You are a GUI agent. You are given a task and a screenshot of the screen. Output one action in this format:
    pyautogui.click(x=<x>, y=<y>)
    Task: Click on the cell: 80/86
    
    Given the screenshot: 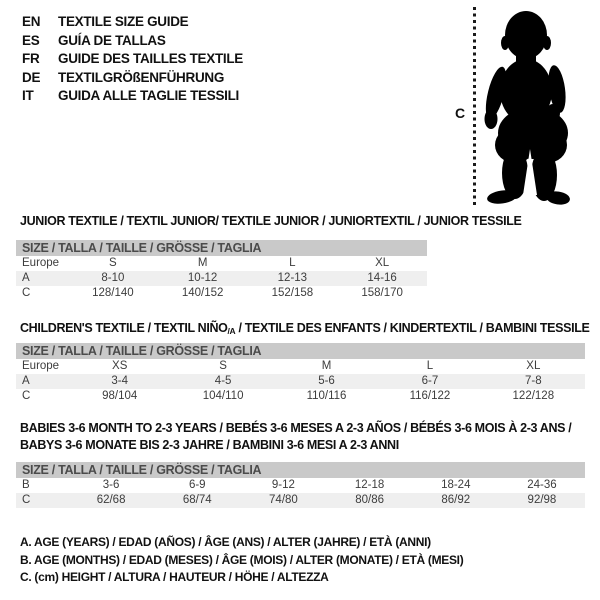 What is the action you would take?
    pyautogui.click(x=369, y=500)
    